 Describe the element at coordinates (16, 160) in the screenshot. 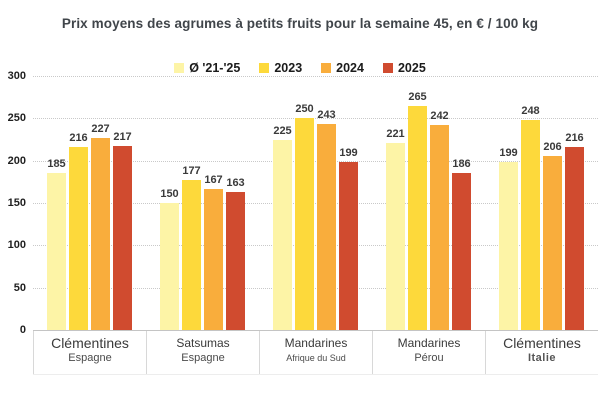

I see `y-axis-tick-label: 200` at that location.